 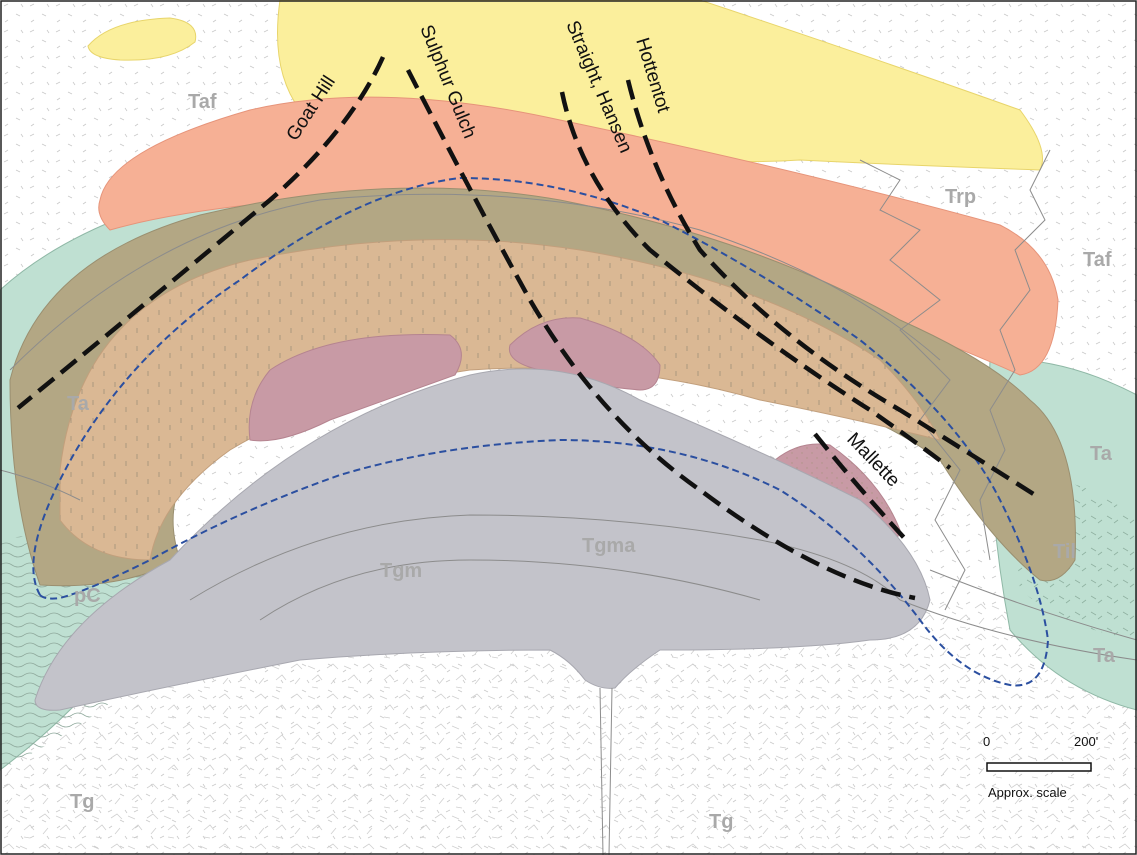 I want to click on unit-label-ta-right-top: Ta, so click(x=1101, y=454).